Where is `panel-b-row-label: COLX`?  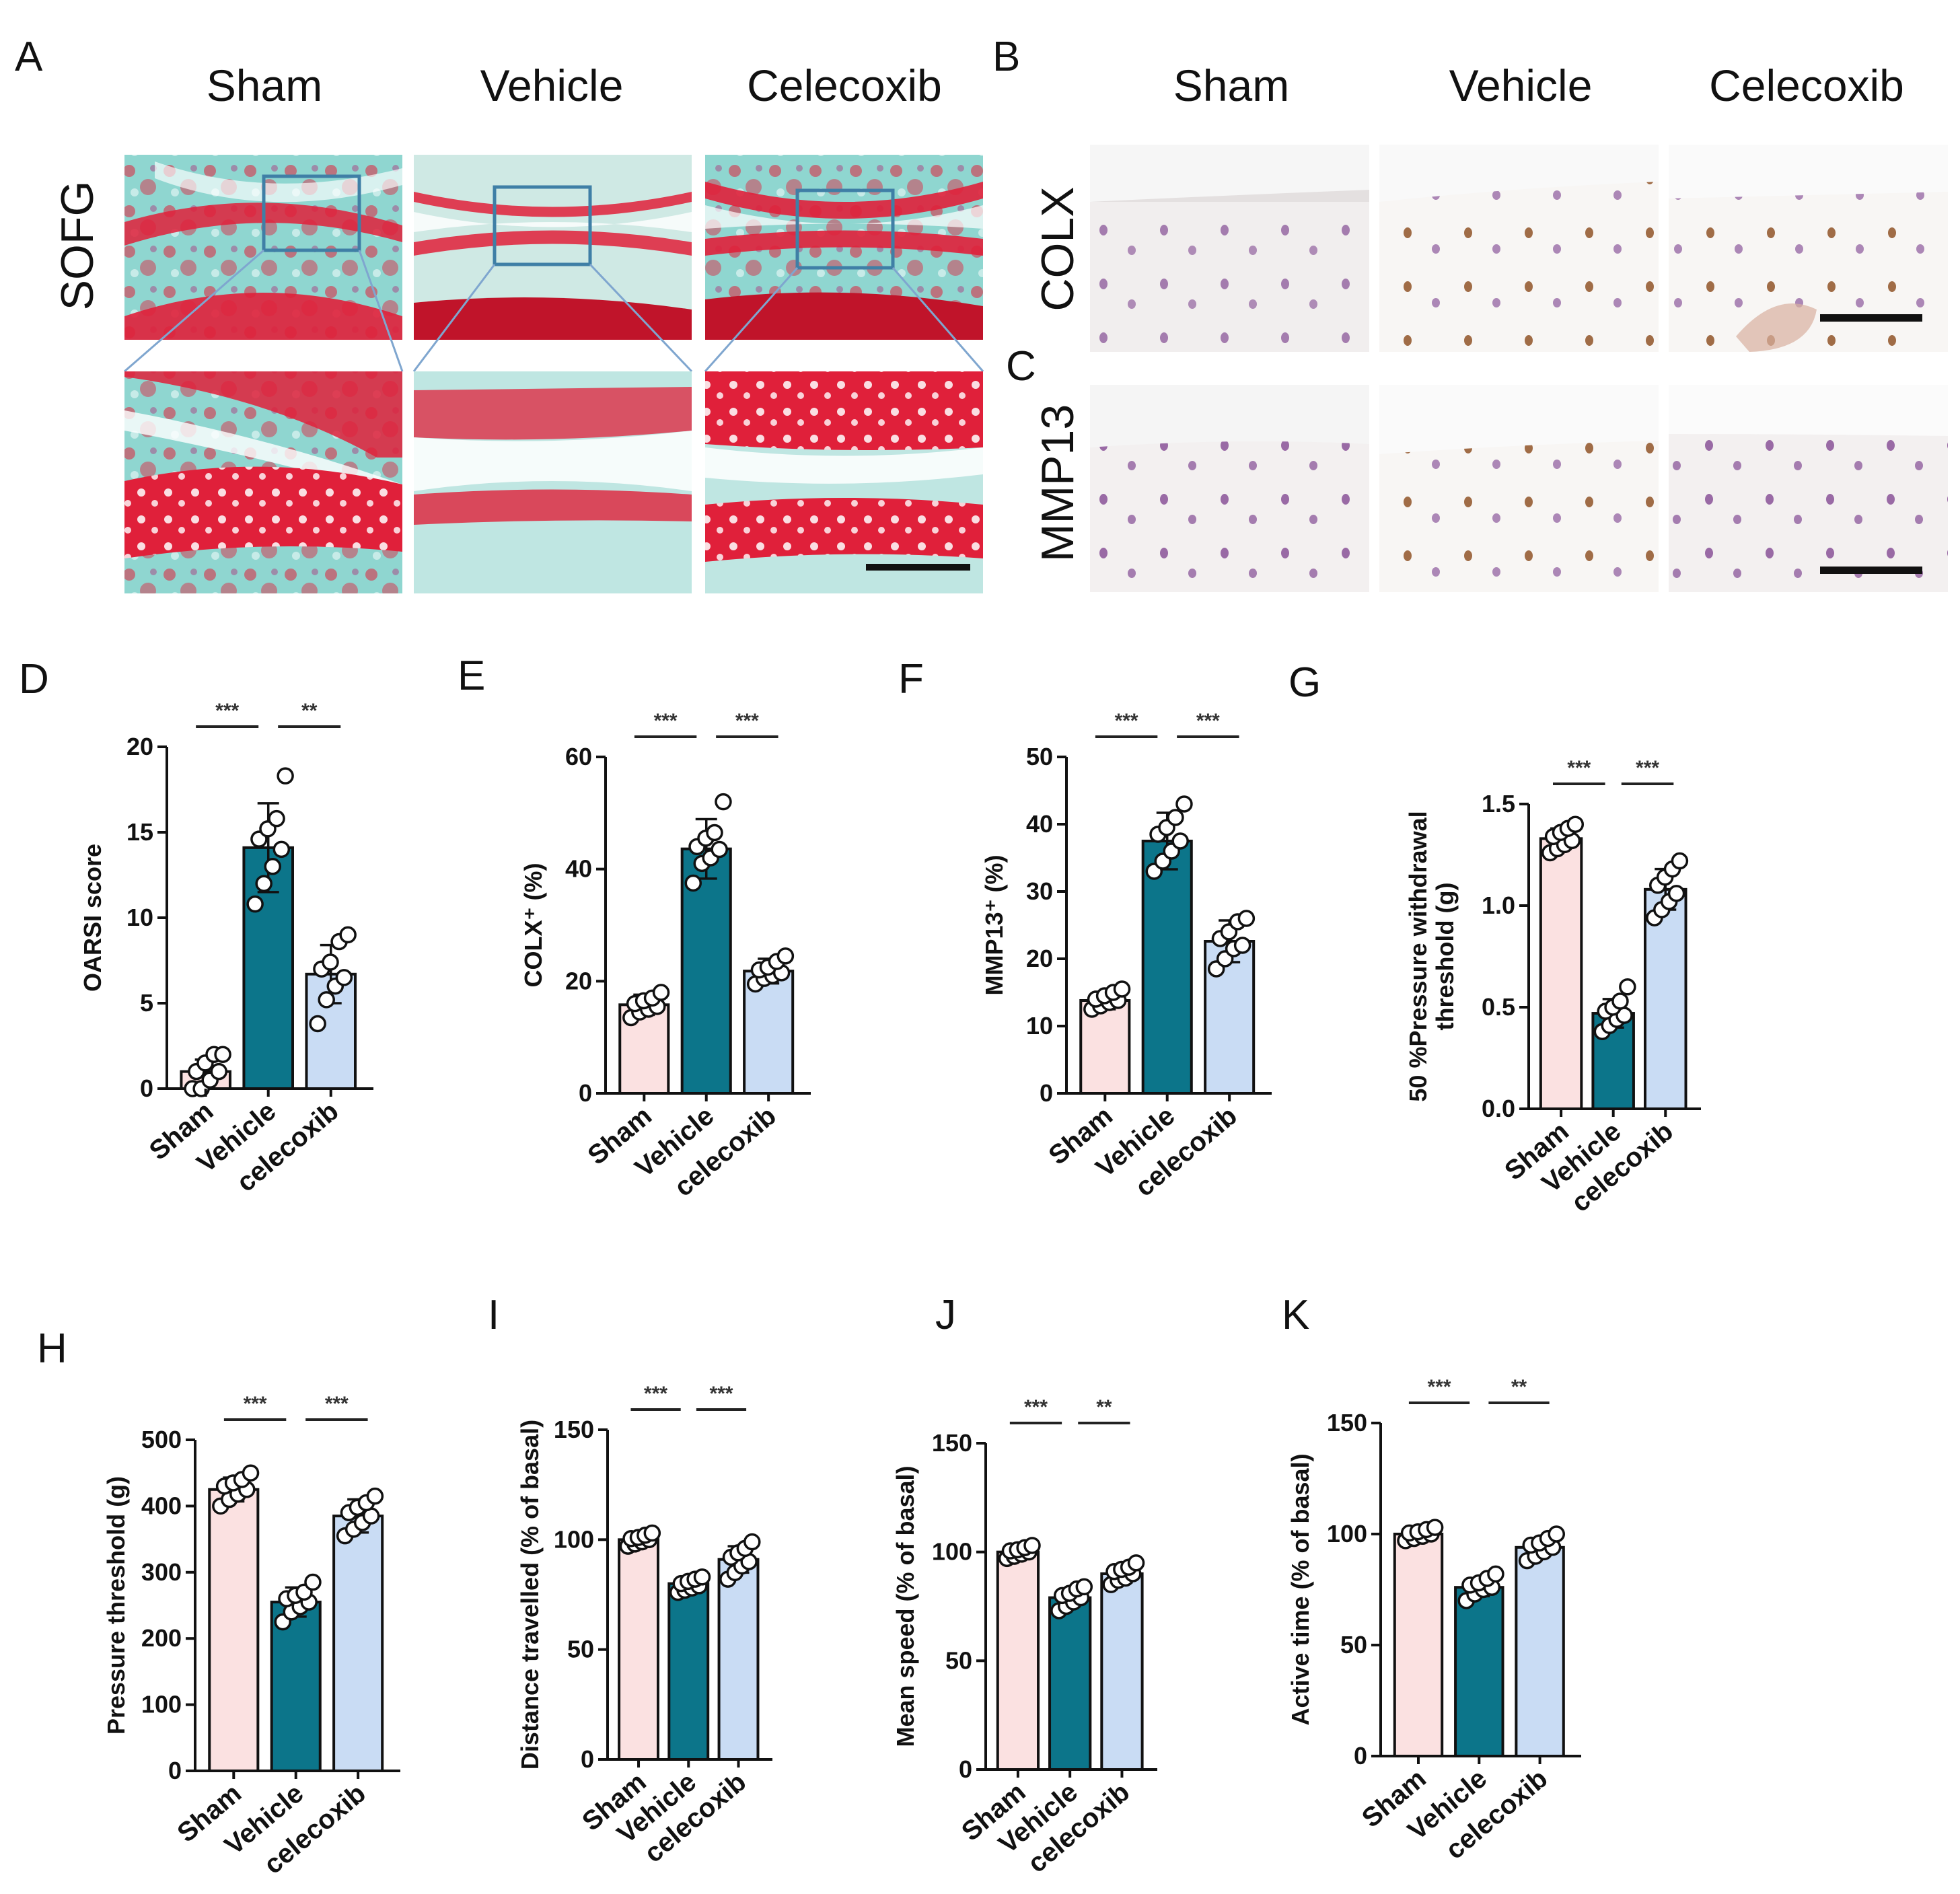 panel-b-row-label: COLX is located at coordinates (1057, 249).